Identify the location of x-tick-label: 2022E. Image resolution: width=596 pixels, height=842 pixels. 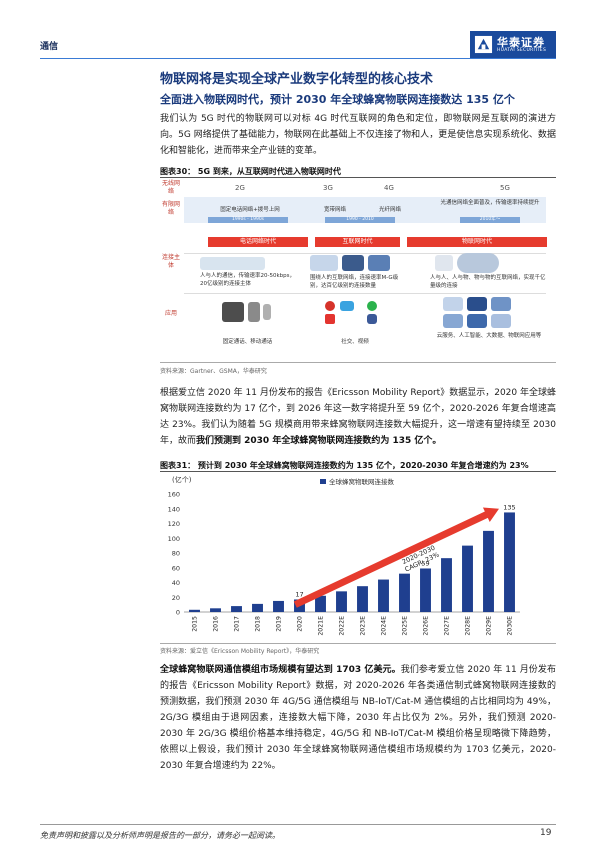
(342, 626).